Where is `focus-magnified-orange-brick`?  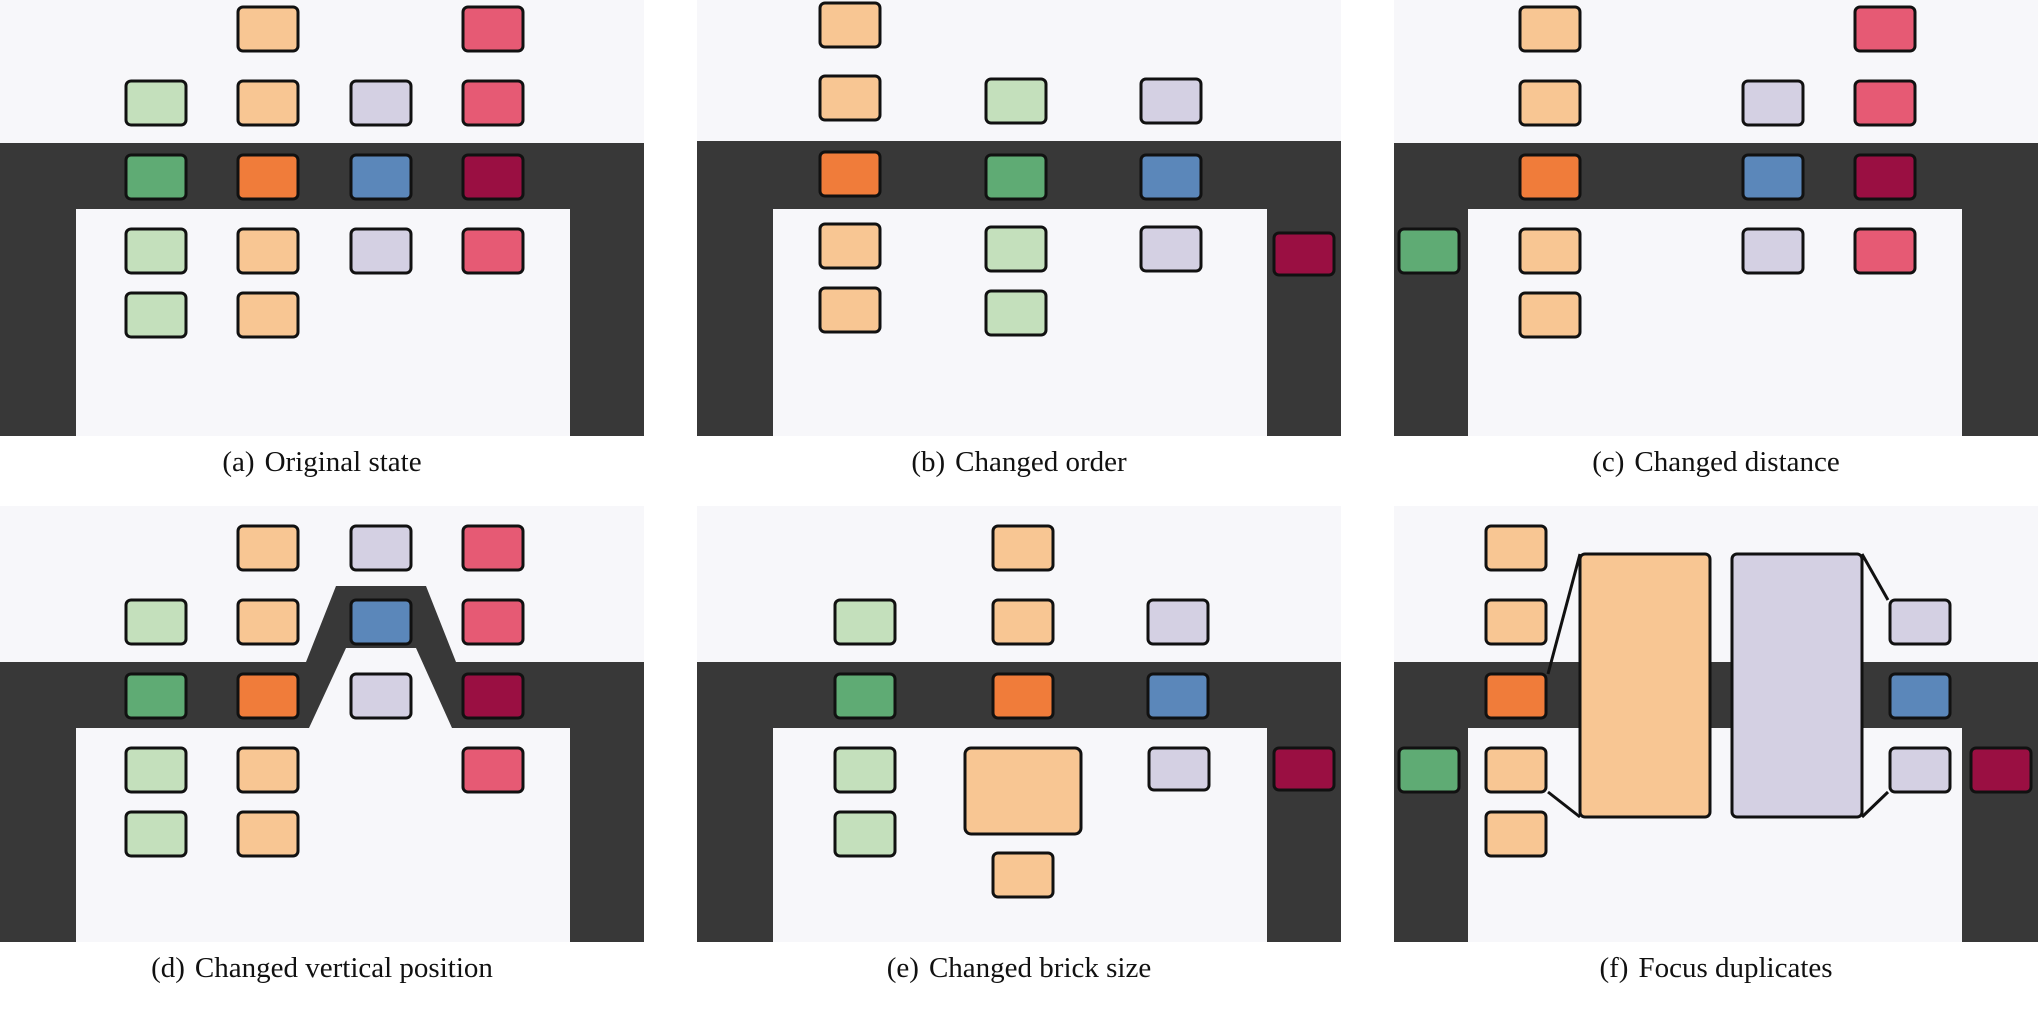
focus-magnified-orange-brick is located at coordinates (1645, 685).